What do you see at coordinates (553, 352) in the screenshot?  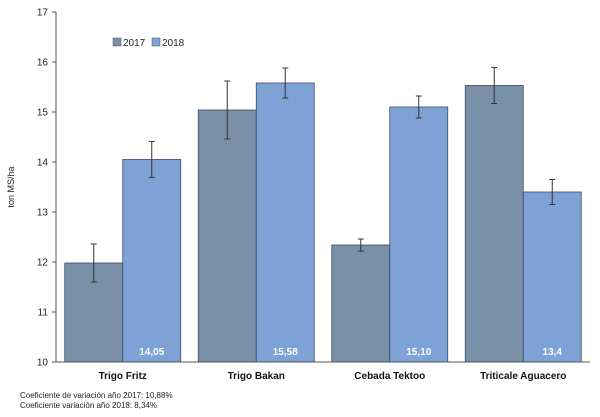 I see `data-label-2018-3: 13,4` at bounding box center [553, 352].